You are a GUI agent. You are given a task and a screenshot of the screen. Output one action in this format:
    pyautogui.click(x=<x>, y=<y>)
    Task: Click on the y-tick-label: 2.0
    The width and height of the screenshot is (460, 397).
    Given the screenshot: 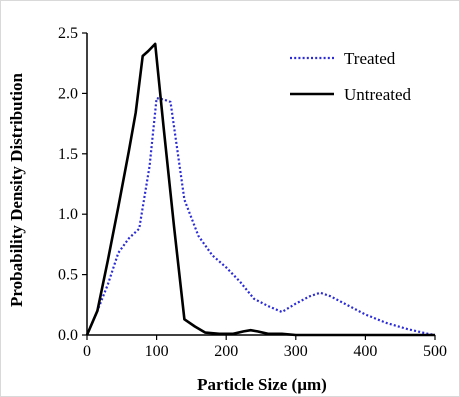 What is the action you would take?
    pyautogui.click(x=68, y=93)
    